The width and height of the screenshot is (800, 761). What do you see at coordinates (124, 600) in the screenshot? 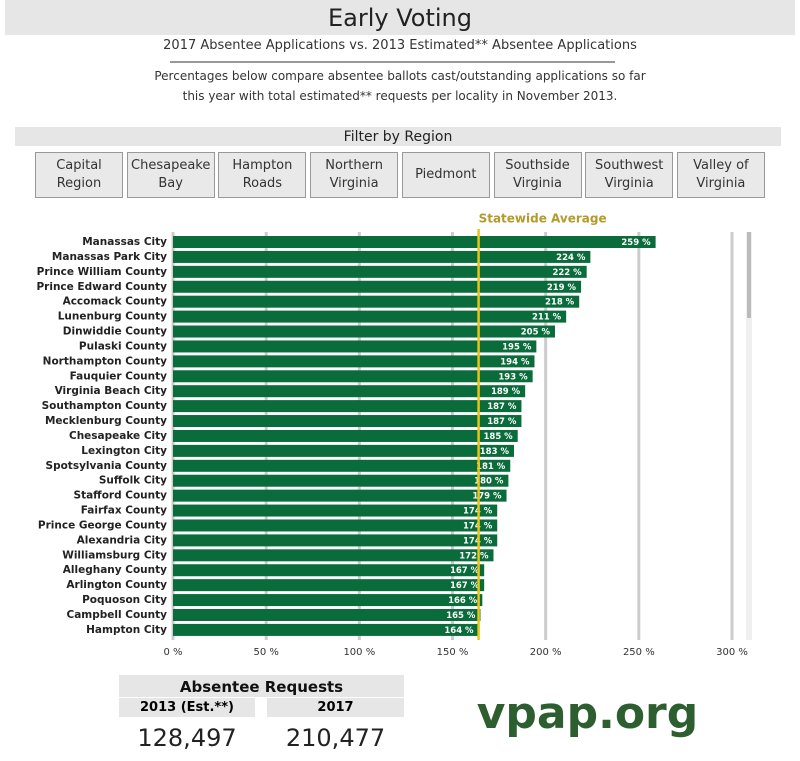
I see `y-tick-label: Poquoson City` at bounding box center [124, 600].